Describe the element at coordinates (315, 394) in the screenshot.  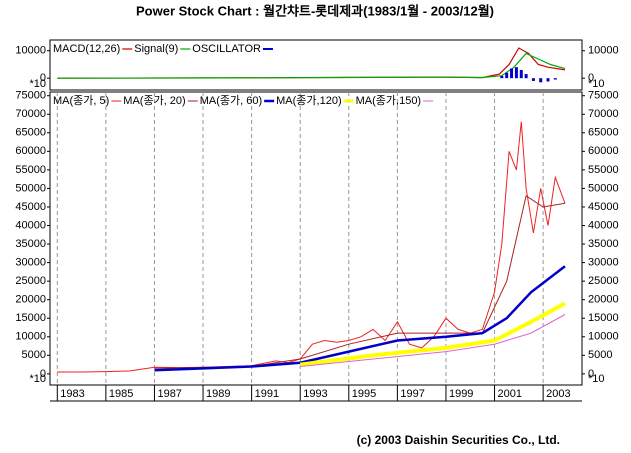
I see `x-tick-label: 1993` at that location.